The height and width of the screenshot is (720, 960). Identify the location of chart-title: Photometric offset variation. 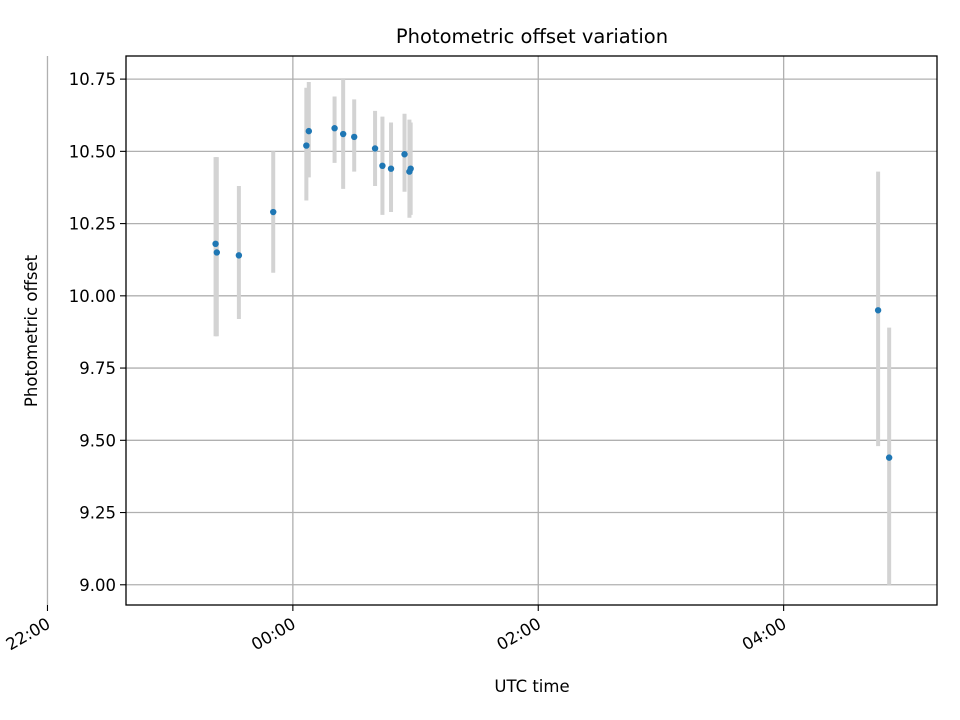
(532, 36).